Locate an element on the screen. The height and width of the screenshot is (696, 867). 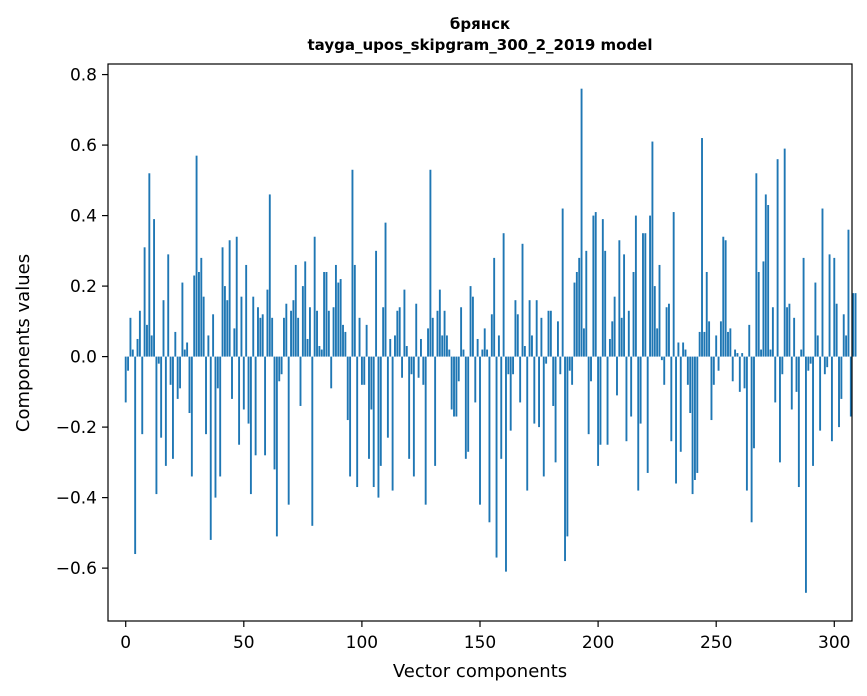
chart-subtitle: tayga_upos_skipgram_300_2_2019 model is located at coordinates (480, 45).